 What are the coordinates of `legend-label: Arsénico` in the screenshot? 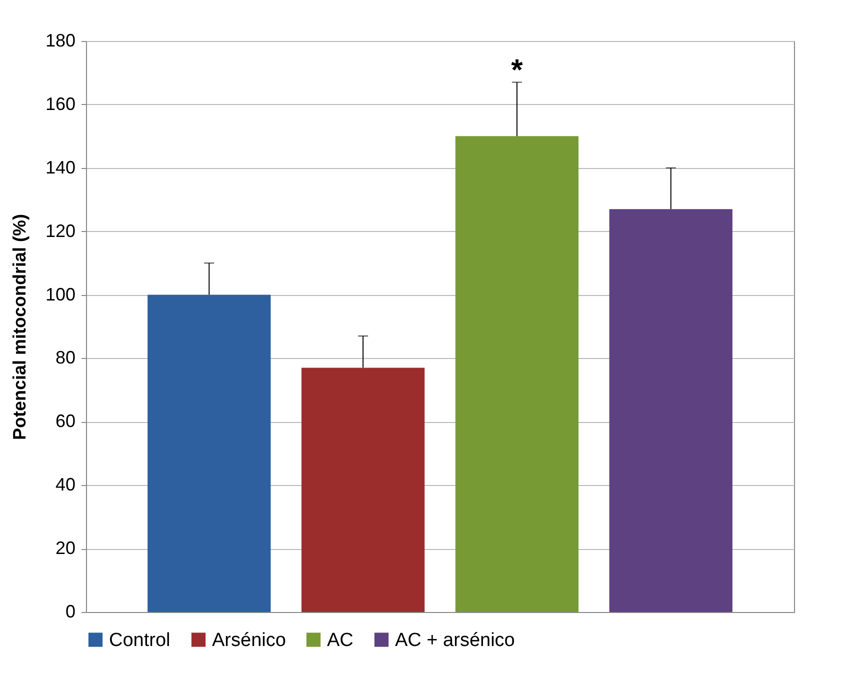 It's located at (249, 640).